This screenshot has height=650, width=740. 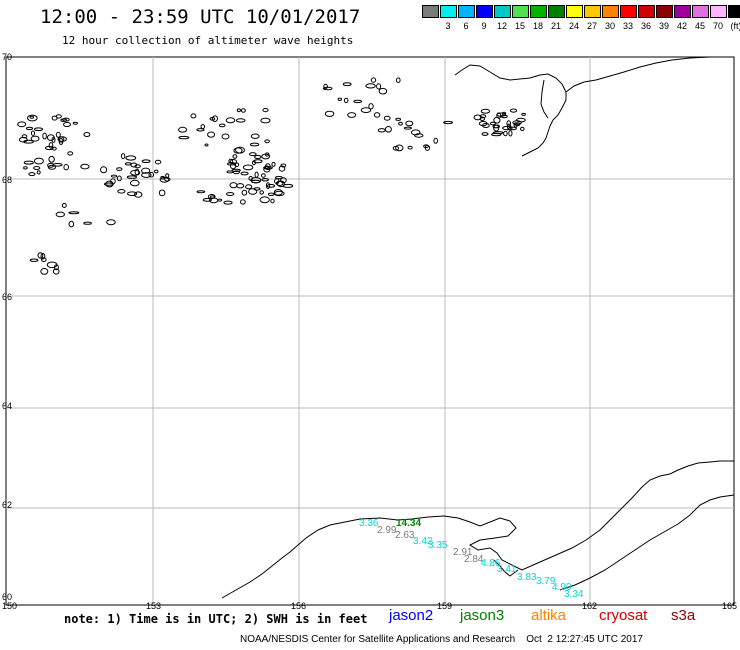 I want to click on scale-bin: 6, so click(x=466, y=18).